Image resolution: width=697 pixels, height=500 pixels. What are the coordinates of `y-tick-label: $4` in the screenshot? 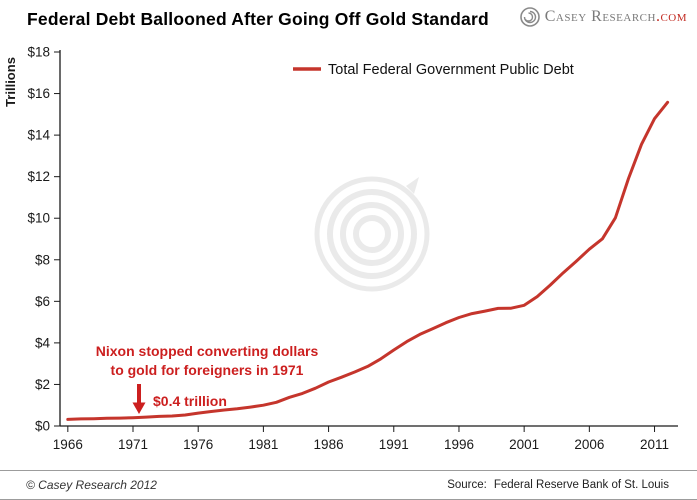 It's located at (43, 342).